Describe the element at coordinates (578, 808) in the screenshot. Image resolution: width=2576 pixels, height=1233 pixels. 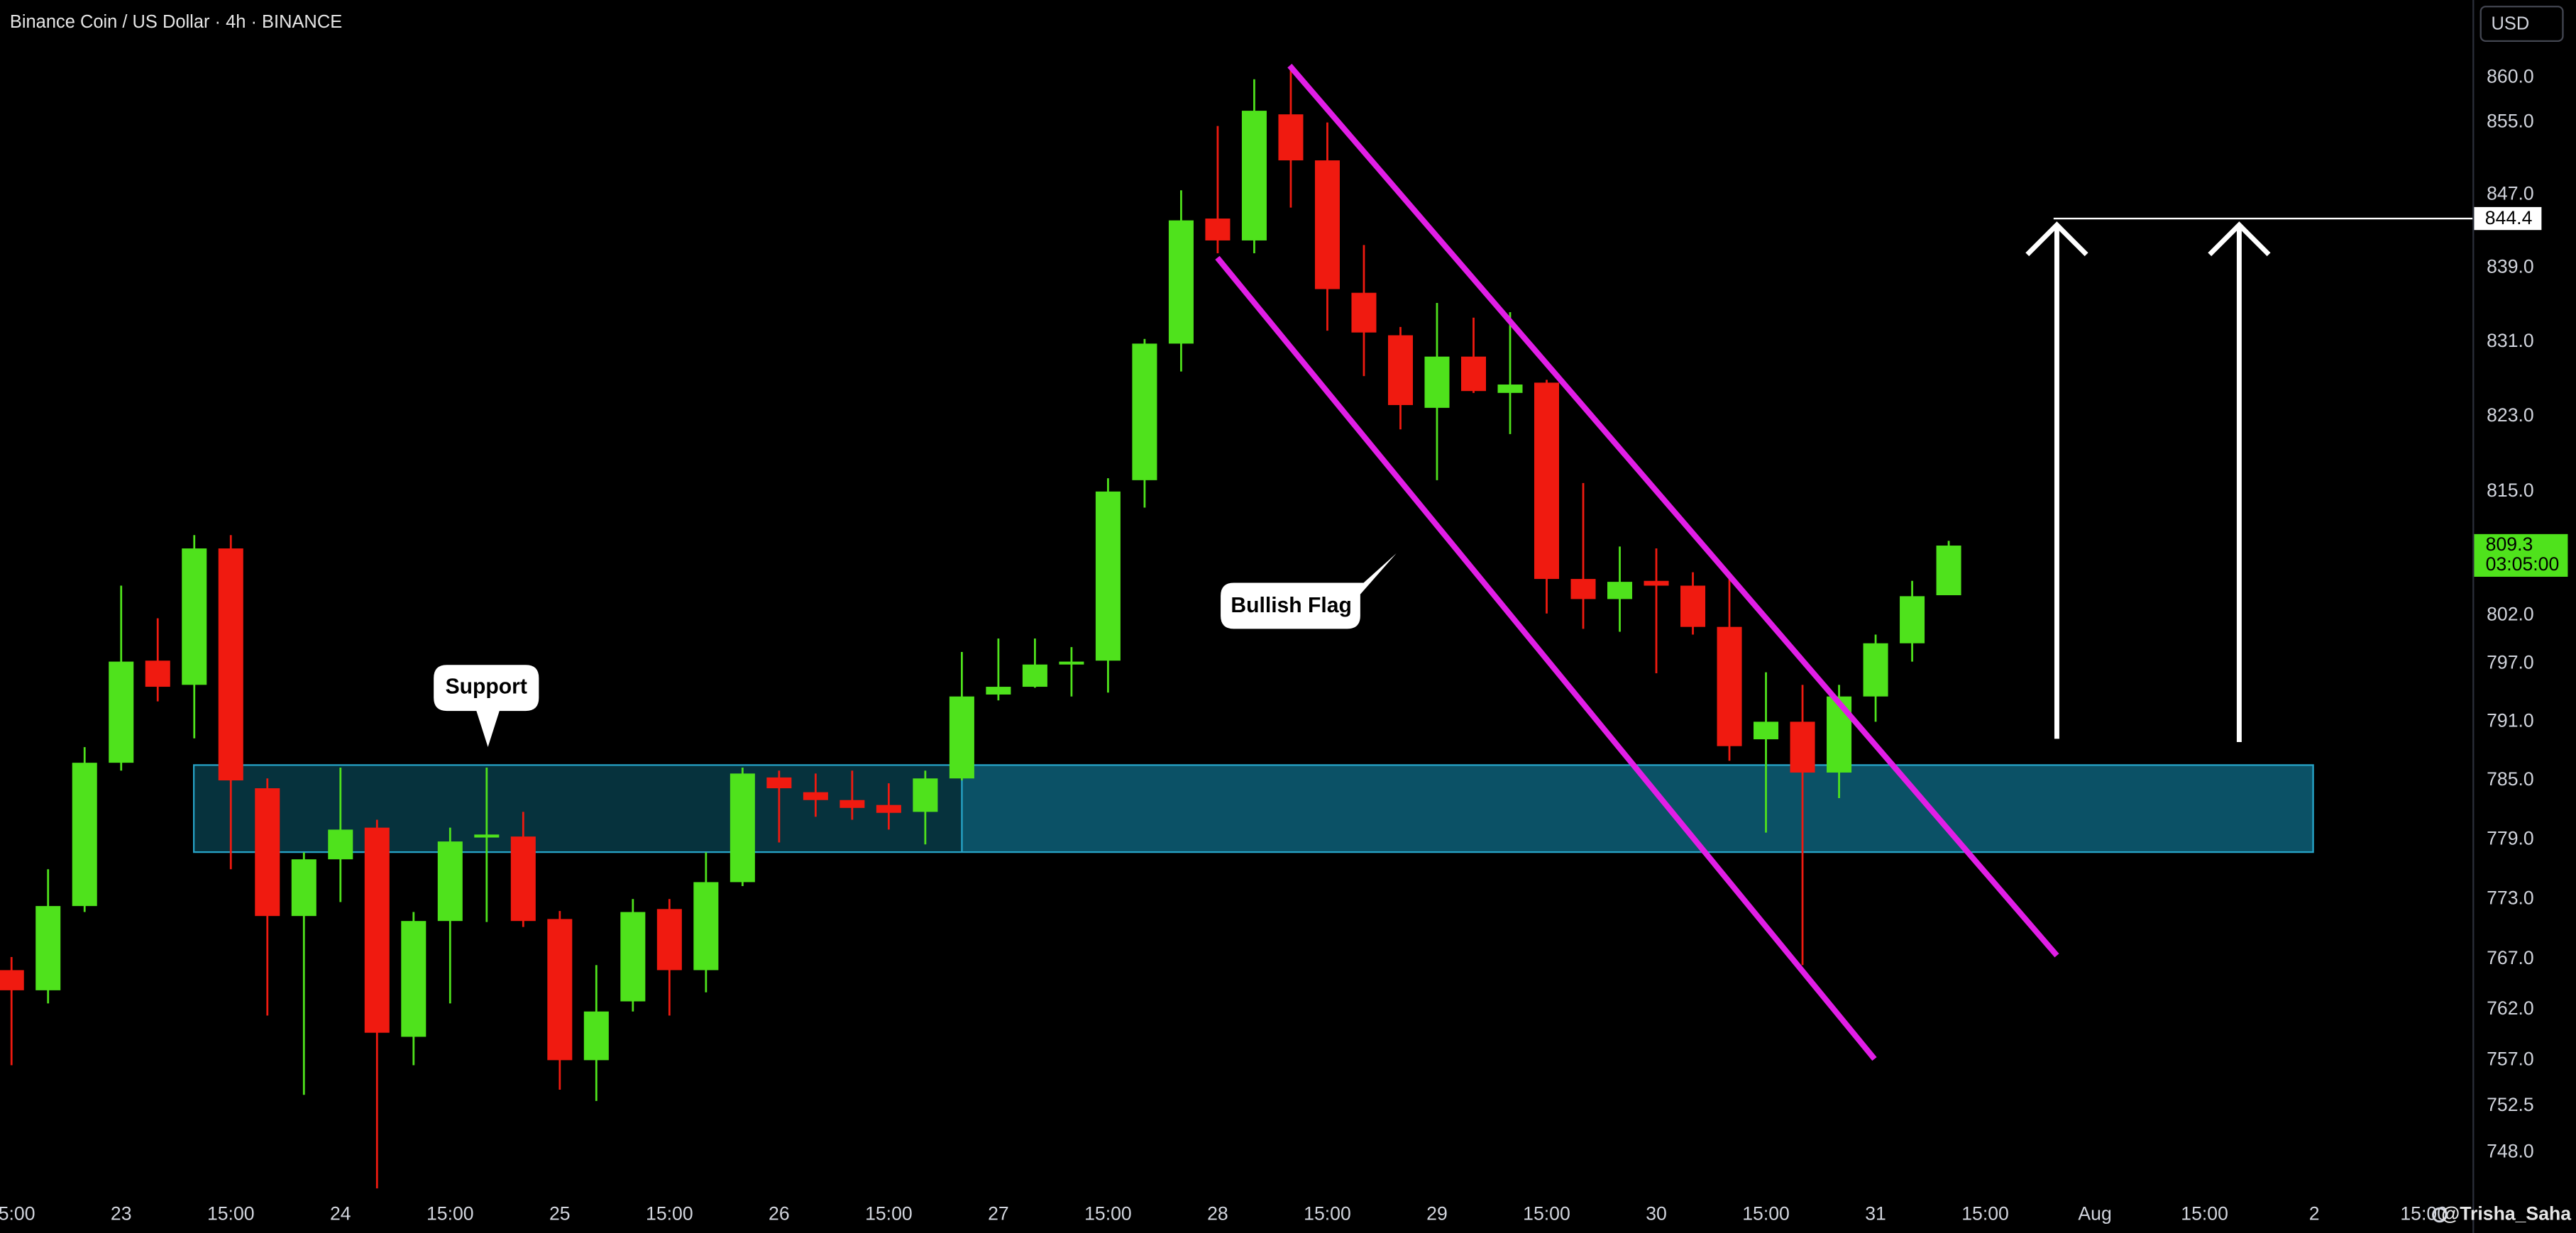
I see `support-zone-left` at that location.